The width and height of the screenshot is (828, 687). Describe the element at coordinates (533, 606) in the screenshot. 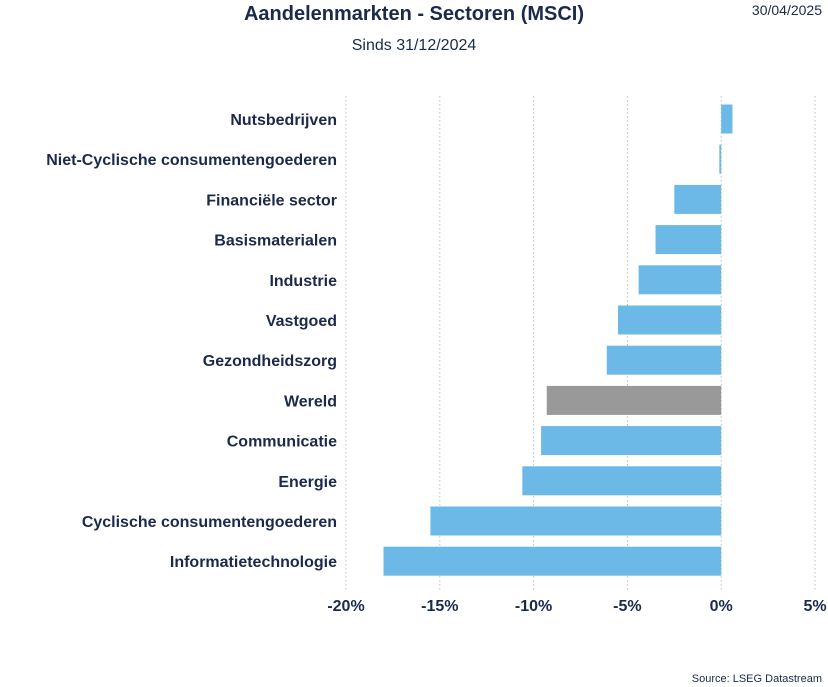

I see `x-tick-label: -10%` at that location.